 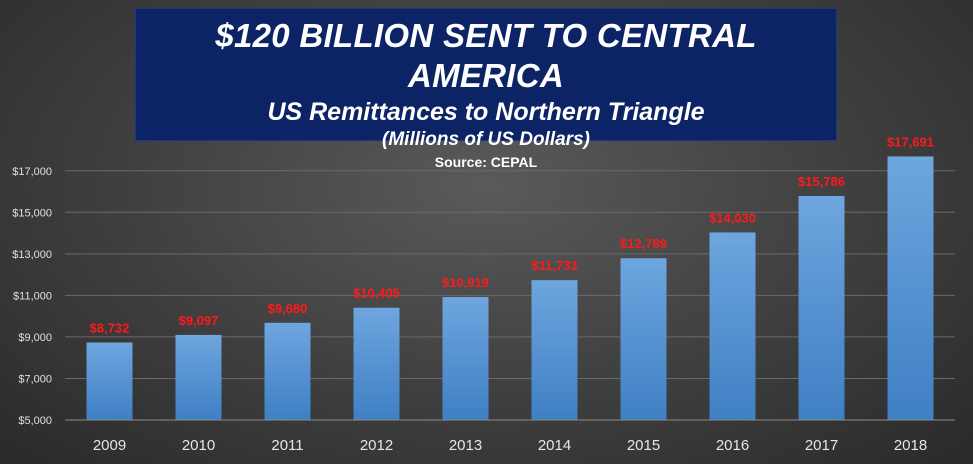 What do you see at coordinates (821, 181) in the screenshot?
I see `data-label-2017: $15,786` at bounding box center [821, 181].